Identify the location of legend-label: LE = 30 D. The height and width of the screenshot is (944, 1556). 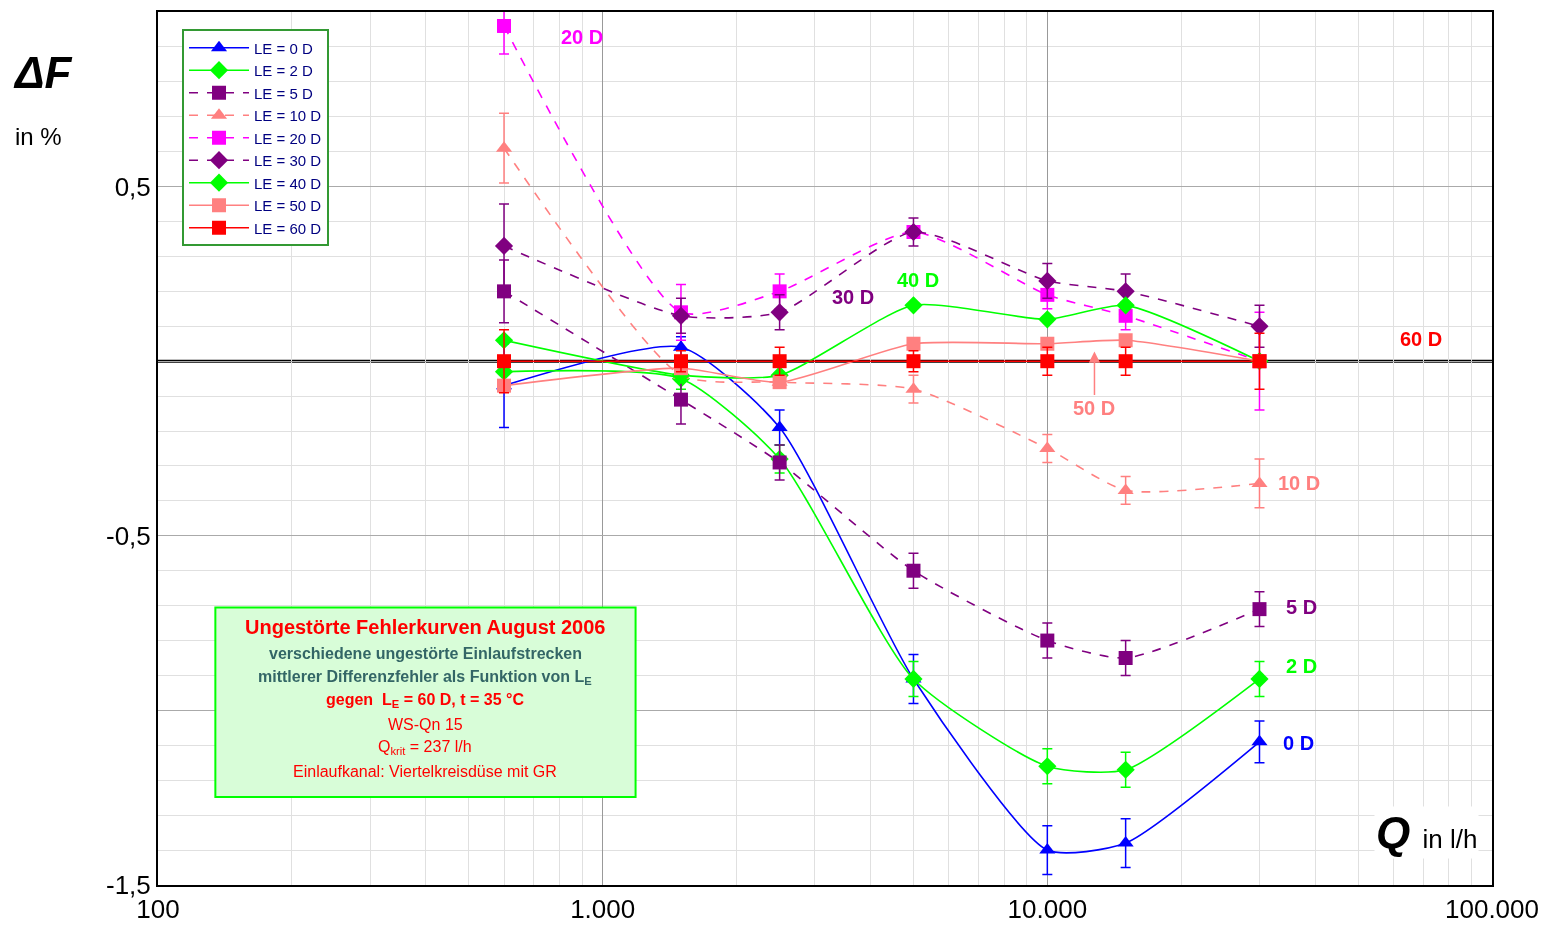
(288, 161).